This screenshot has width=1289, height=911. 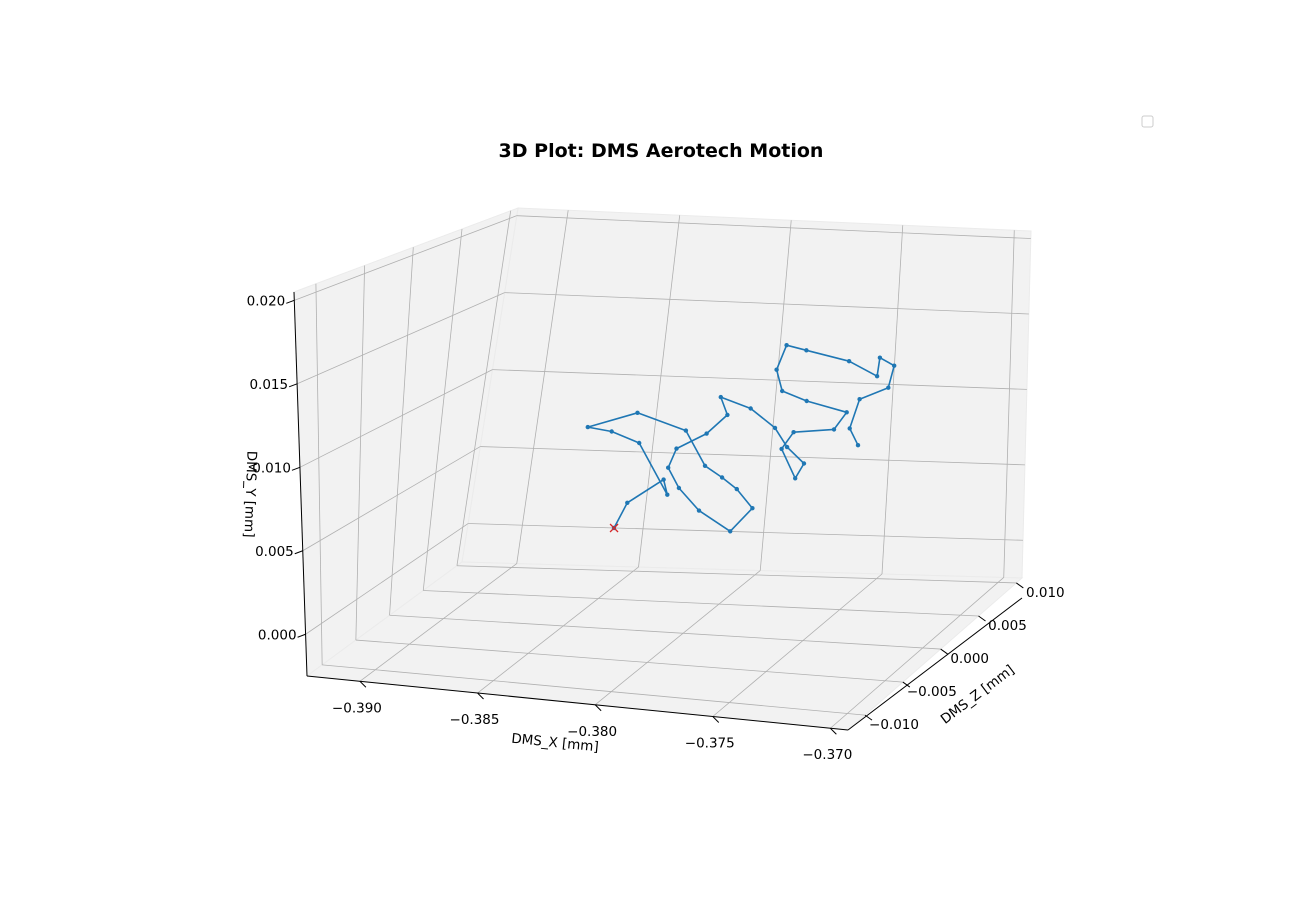 What do you see at coordinates (271, 468) in the screenshot?
I see `y-tick-label-2: 0.010` at bounding box center [271, 468].